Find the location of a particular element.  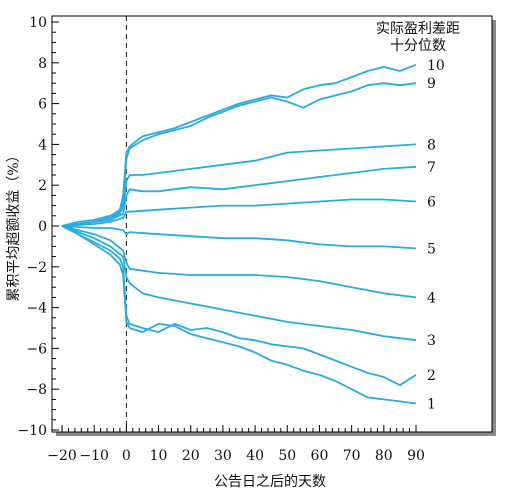

legend-title-line-1: 实际盈利差距 is located at coordinates (418, 29).